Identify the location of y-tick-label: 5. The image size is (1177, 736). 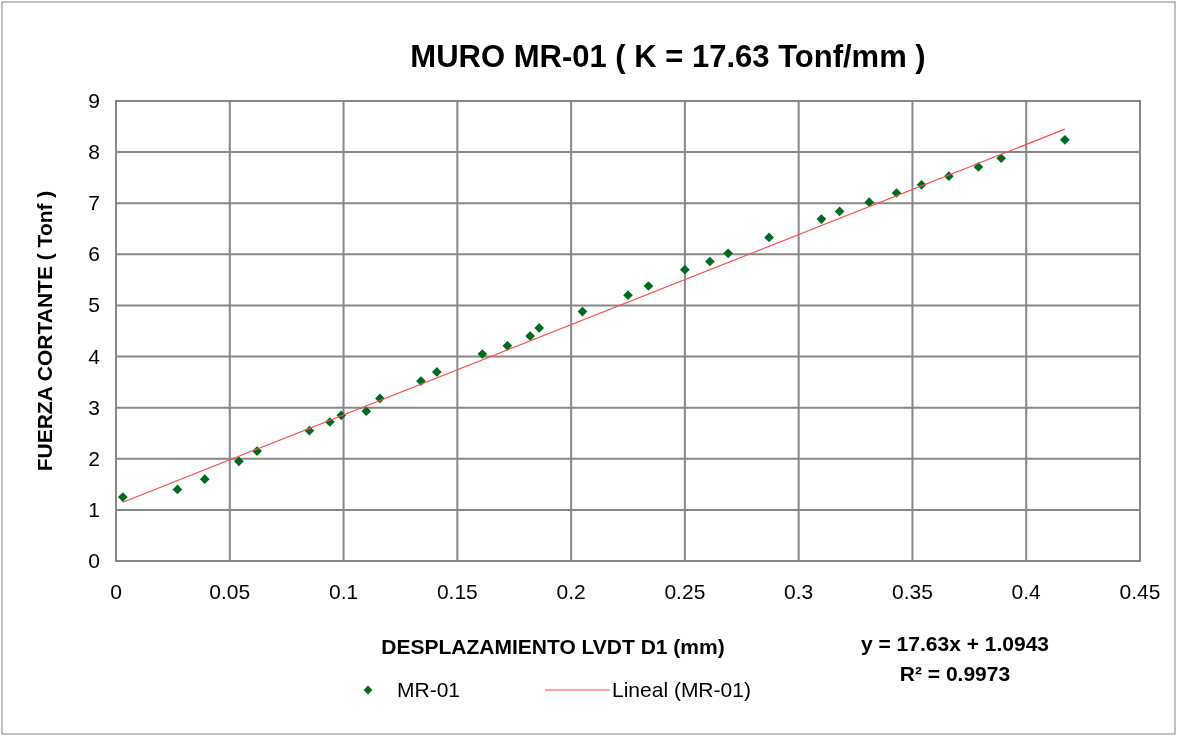
(94, 305).